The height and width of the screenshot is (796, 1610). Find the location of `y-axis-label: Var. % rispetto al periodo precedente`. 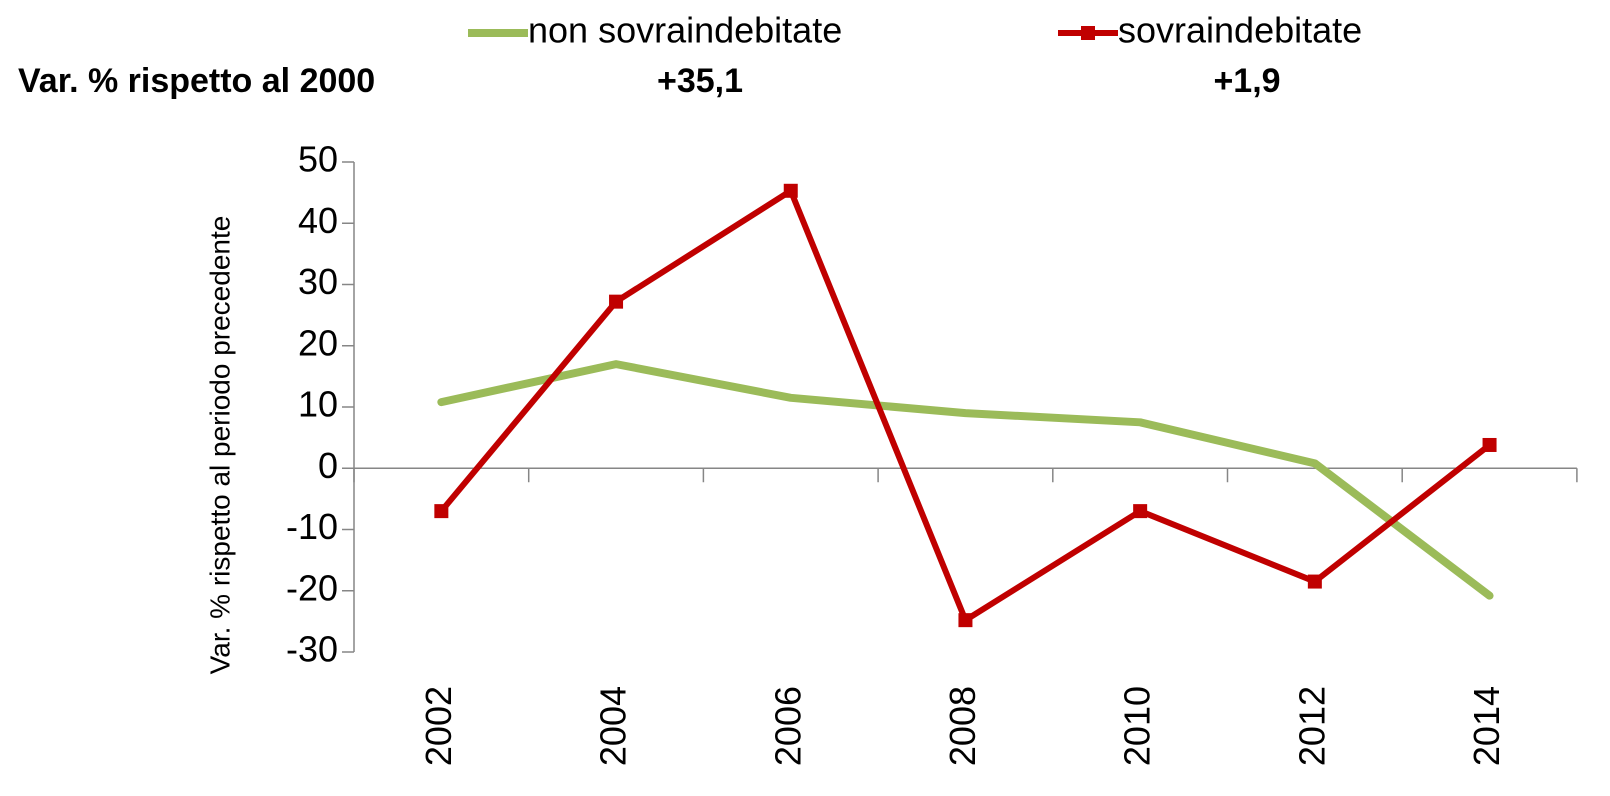

y-axis-label: Var. % rispetto al periodo precedente is located at coordinates (219, 445).